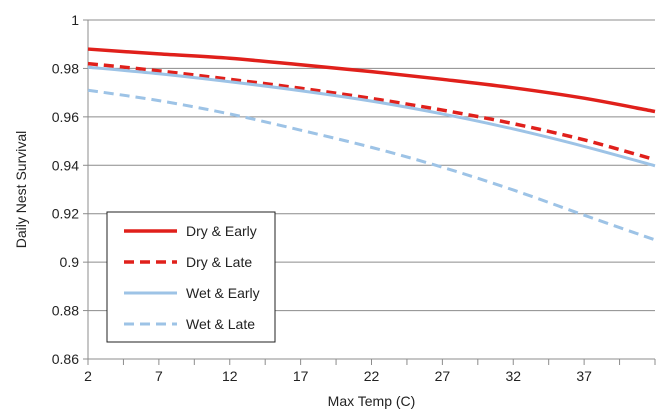 Image resolution: width=657 pixels, height=413 pixels. I want to click on x-tick-label: 7, so click(159, 376).